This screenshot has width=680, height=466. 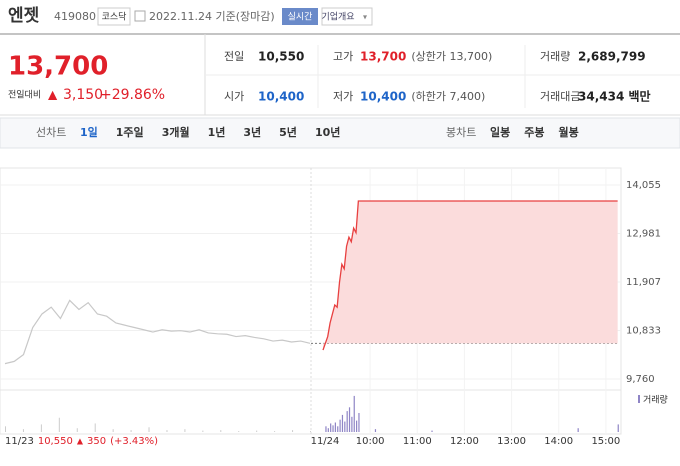 I want to click on y-tick-label: 11,907, so click(x=643, y=282).